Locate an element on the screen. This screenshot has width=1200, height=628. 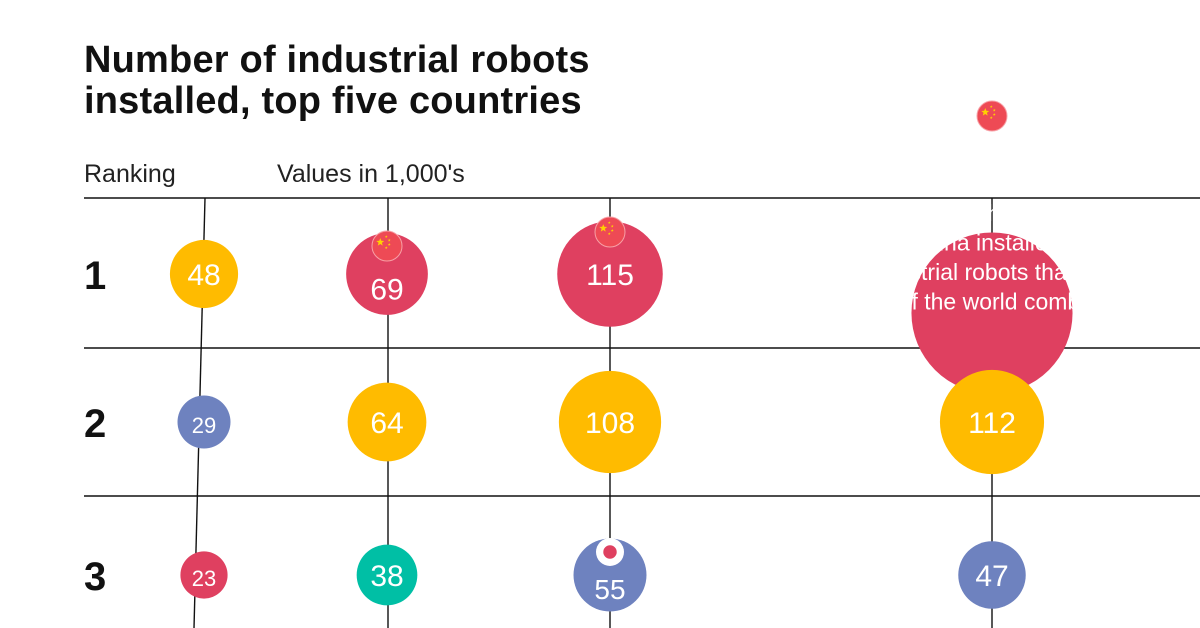
bubble-c1-rank-1: 48 is located at coordinates (204, 274).